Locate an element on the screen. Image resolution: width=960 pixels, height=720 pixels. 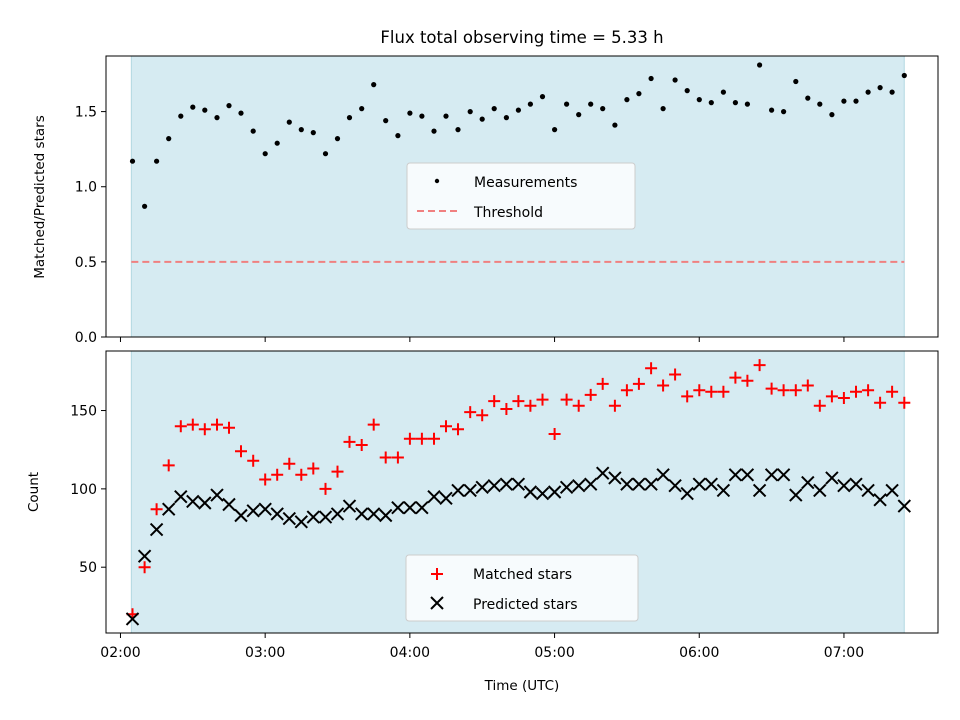
top-y-tick-label: 1.0 is located at coordinates (86, 188).